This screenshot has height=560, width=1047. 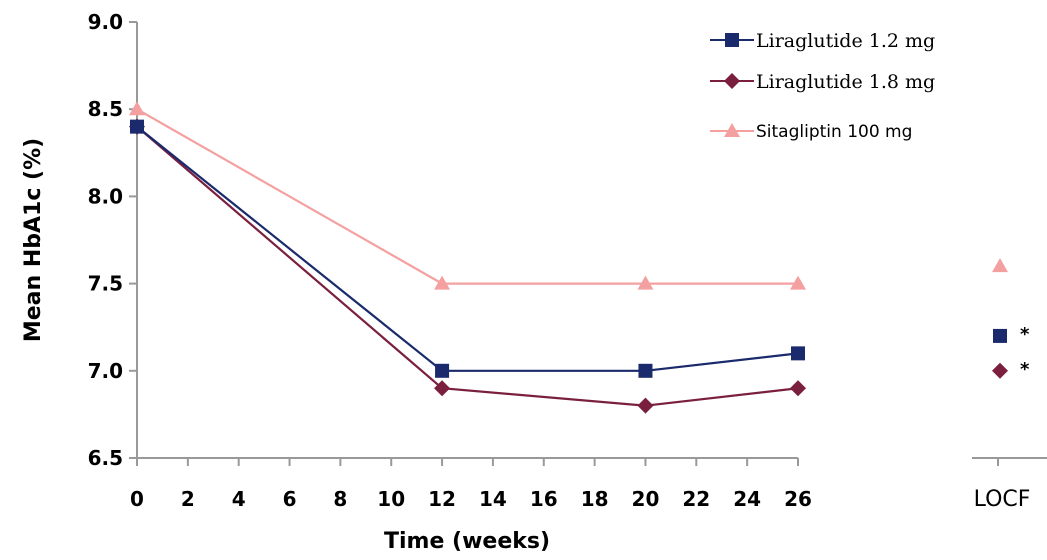 I want to click on x-tick-label: 22, so click(x=696, y=499).